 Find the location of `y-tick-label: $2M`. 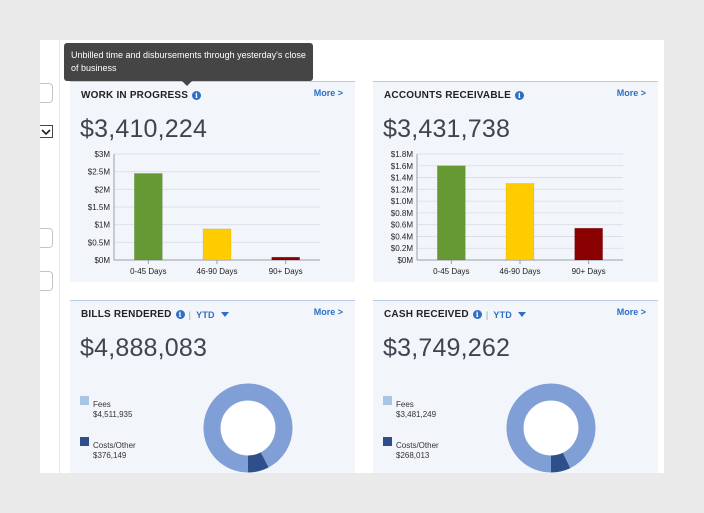

y-tick-label: $2M is located at coordinates (102, 189).